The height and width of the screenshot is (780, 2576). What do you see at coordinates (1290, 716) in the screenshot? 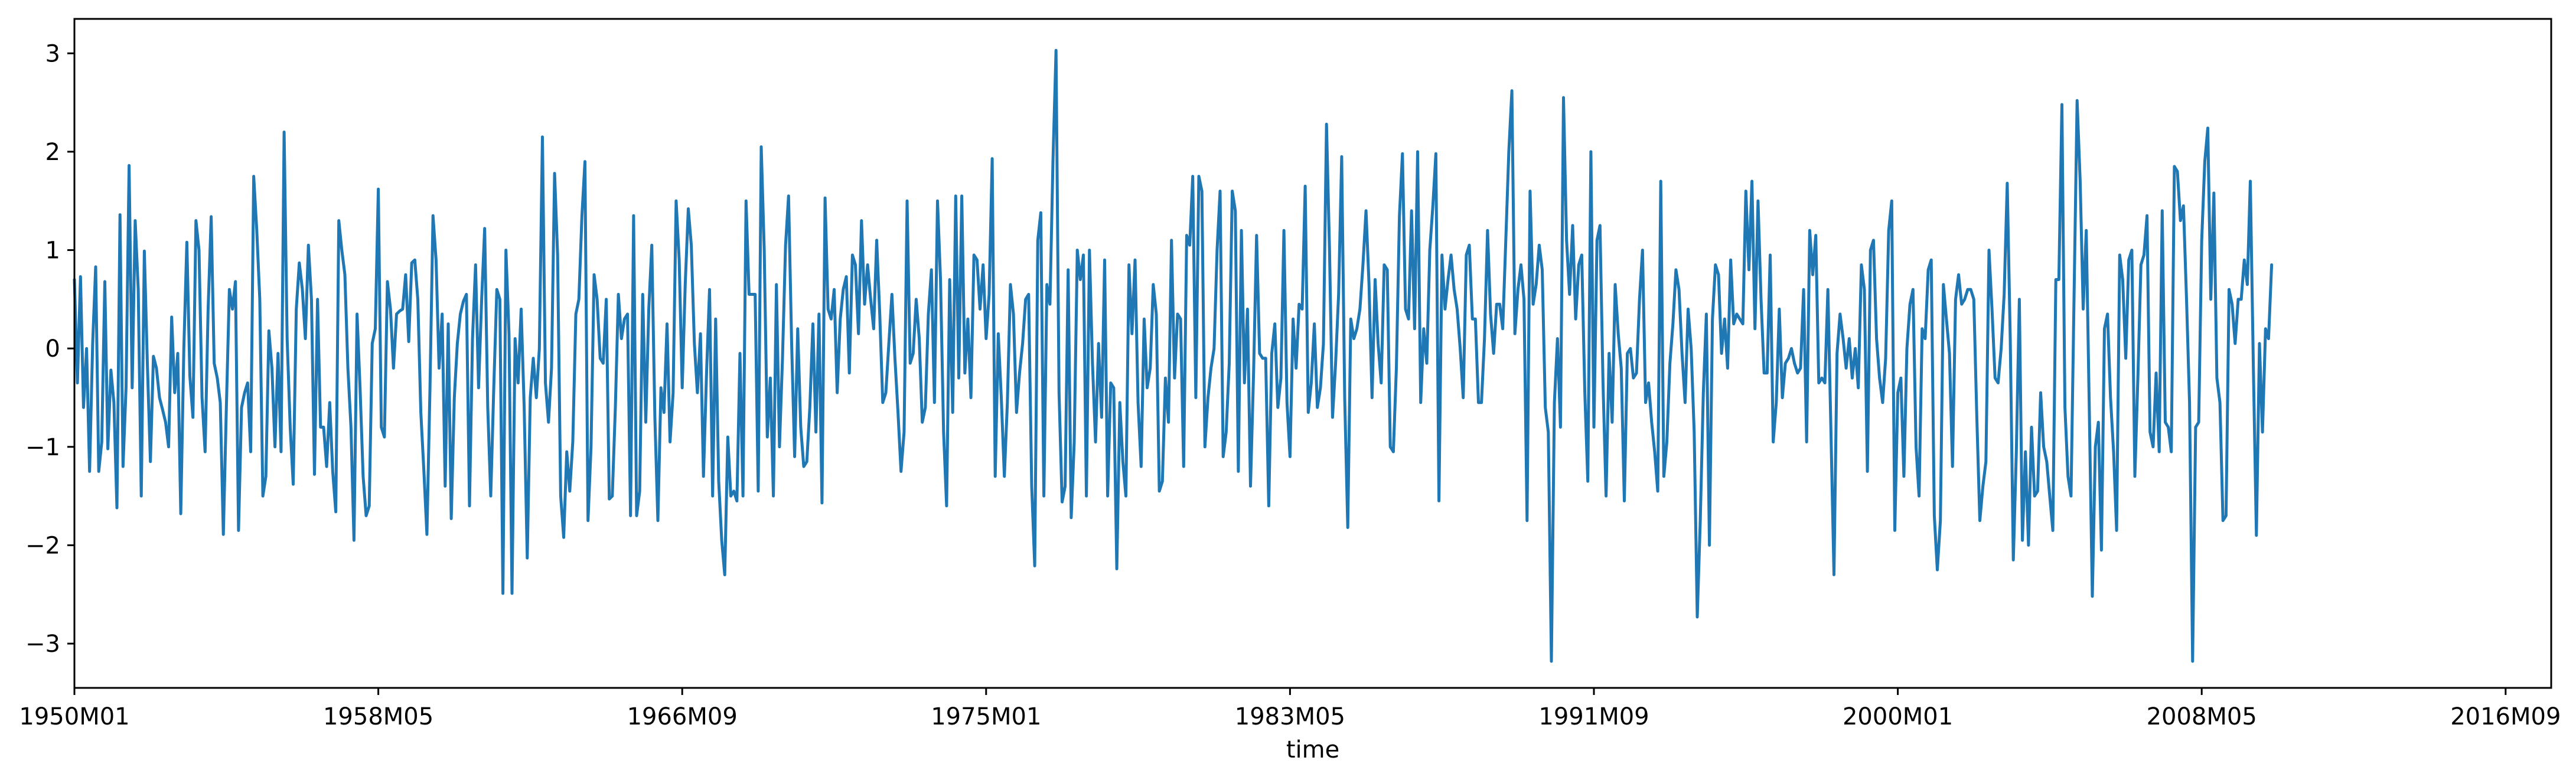
I see `x-tick-label: 1983M05` at bounding box center [1290, 716].